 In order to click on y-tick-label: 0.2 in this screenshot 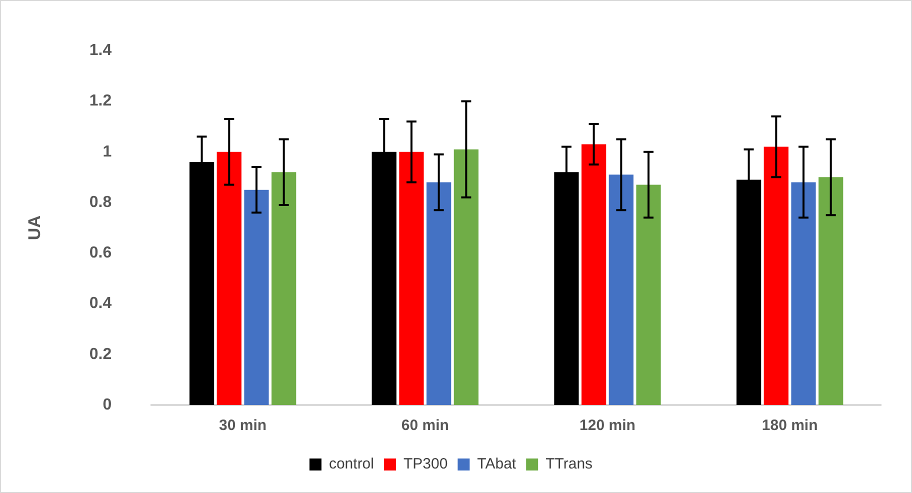, I will do `click(100, 354)`.